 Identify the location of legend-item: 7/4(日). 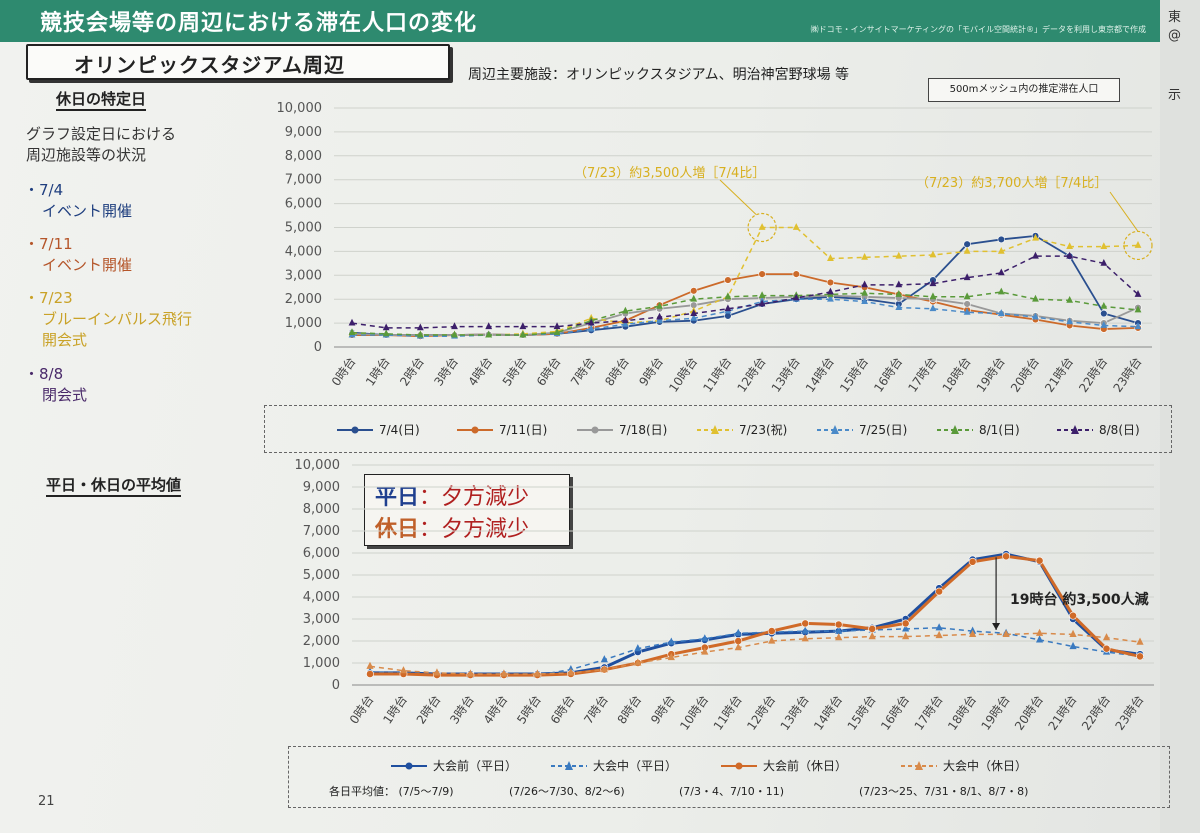
(377, 429).